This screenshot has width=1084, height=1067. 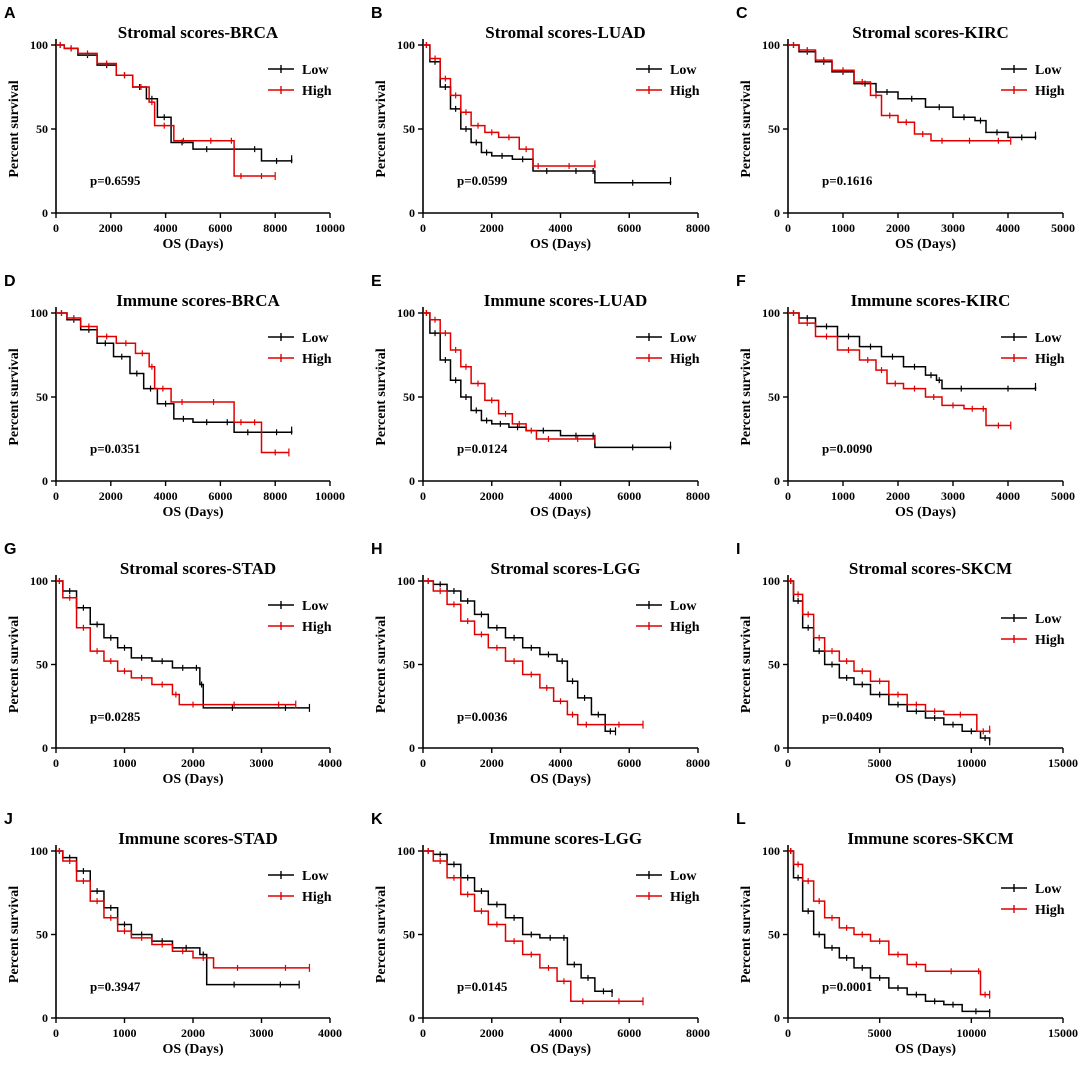 I want to click on chart-title: Immune scores-LGG, so click(x=565, y=838).